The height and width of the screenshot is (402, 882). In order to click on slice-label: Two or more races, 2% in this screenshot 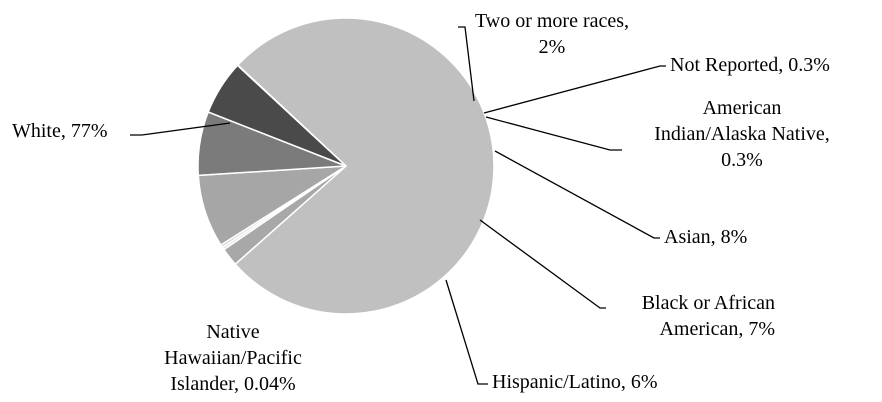, I will do `click(552, 34)`.